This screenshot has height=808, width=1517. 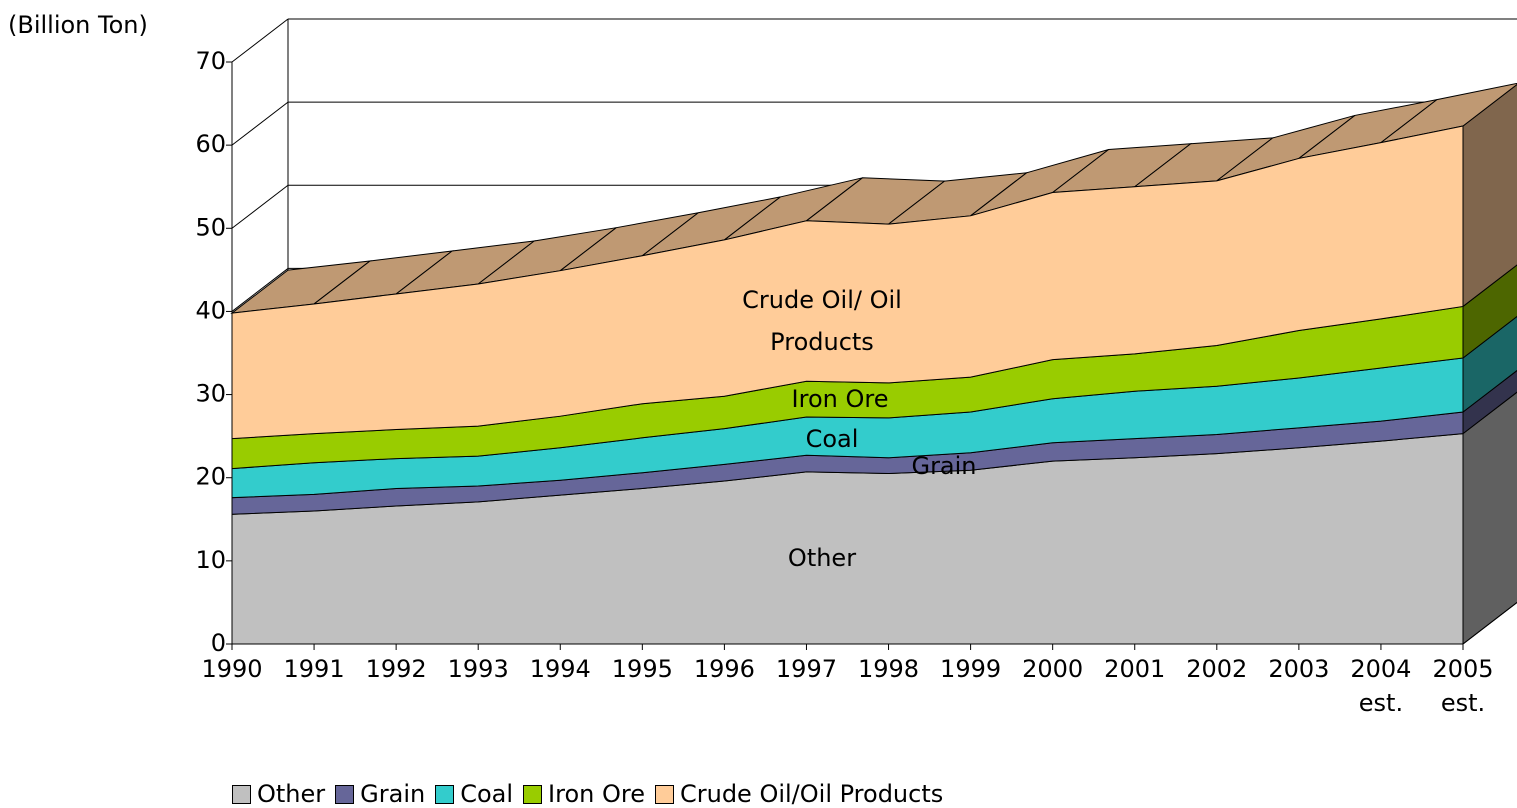 What do you see at coordinates (1489, 518) in the screenshot?
I see `side-face` at bounding box center [1489, 518].